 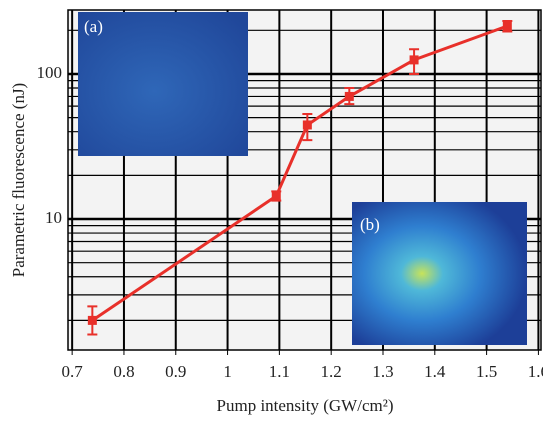 I want to click on x-tick-label: 1.5, so click(x=486, y=371).